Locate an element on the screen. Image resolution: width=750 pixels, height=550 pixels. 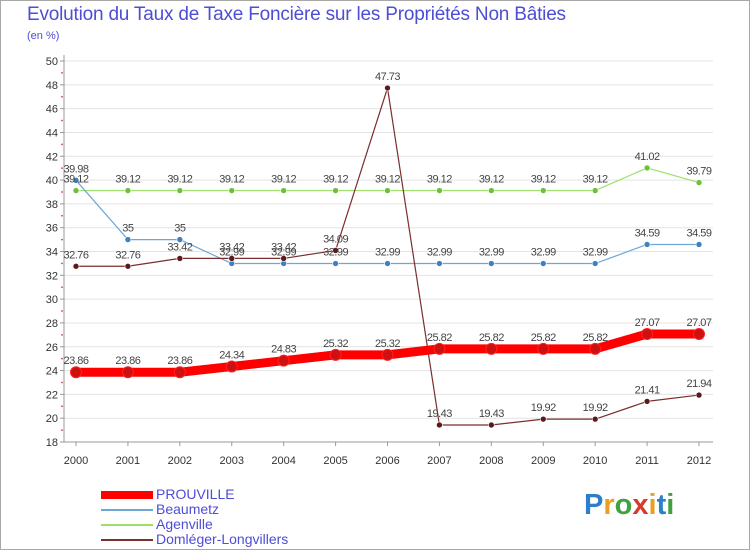
data-label: 34.59 is located at coordinates (698, 233).